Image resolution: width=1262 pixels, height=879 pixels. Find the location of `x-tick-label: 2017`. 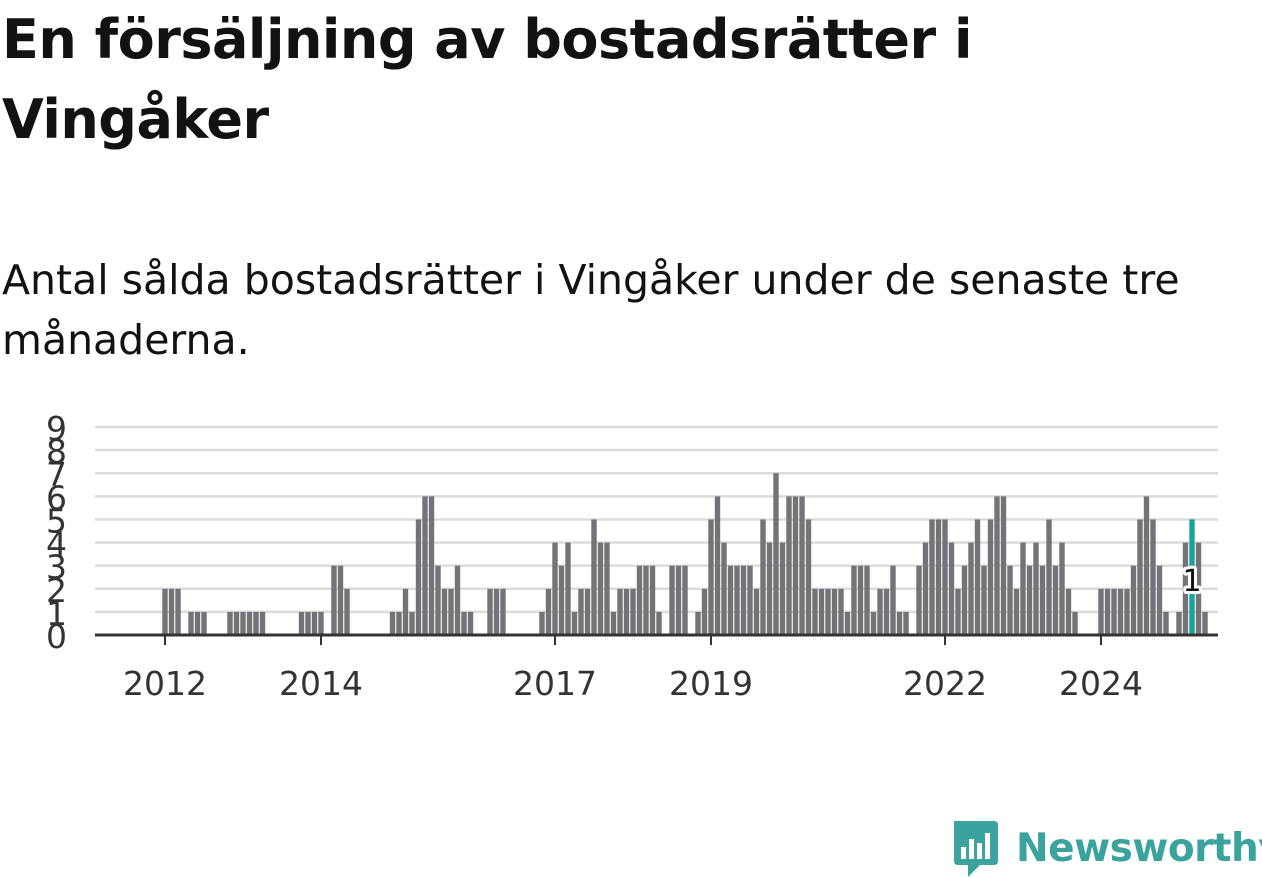

x-tick-label: 2017 is located at coordinates (555, 683).